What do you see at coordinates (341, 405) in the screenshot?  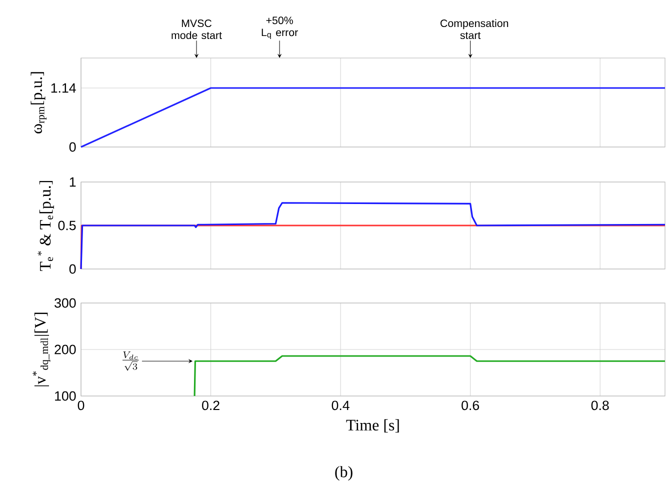 I see `x-tick-label: 0.4` at bounding box center [341, 405].